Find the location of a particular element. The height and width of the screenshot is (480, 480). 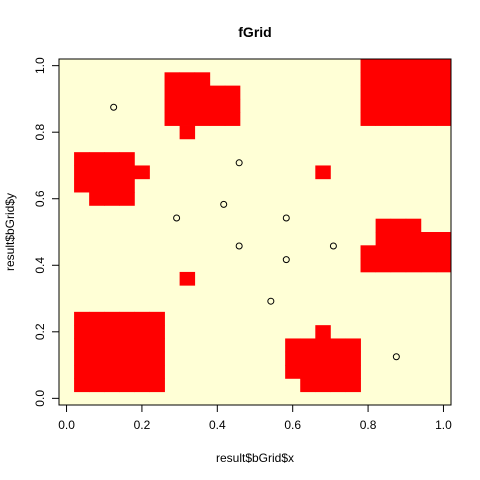

x-tick-label: 1.0 is located at coordinates (443, 425).